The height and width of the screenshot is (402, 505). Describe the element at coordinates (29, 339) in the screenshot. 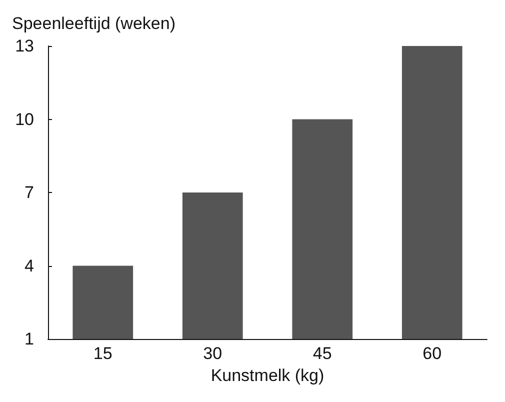

I see `y-tick-label: 1` at that location.